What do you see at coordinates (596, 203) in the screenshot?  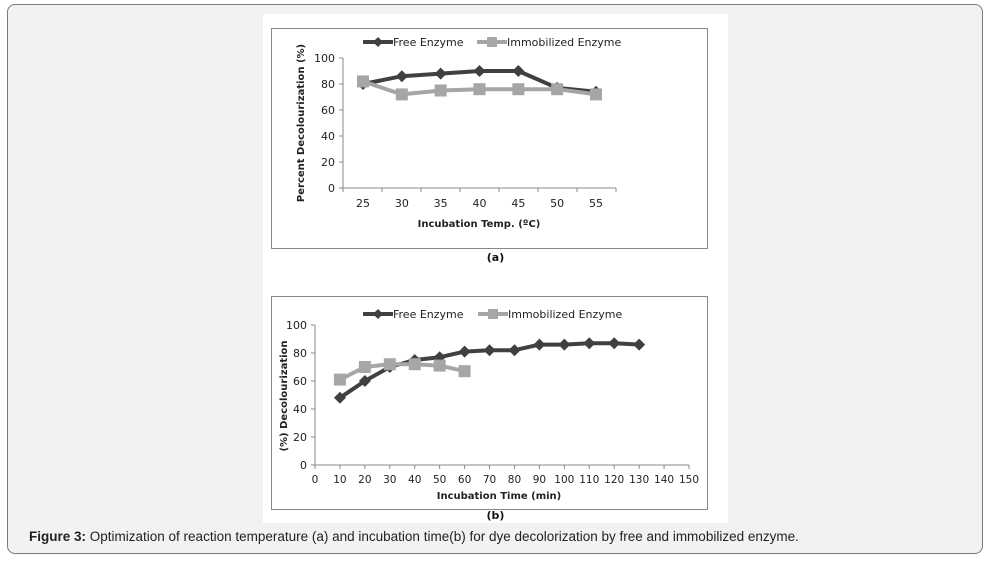 I see `x-tick-label: 55` at bounding box center [596, 203].